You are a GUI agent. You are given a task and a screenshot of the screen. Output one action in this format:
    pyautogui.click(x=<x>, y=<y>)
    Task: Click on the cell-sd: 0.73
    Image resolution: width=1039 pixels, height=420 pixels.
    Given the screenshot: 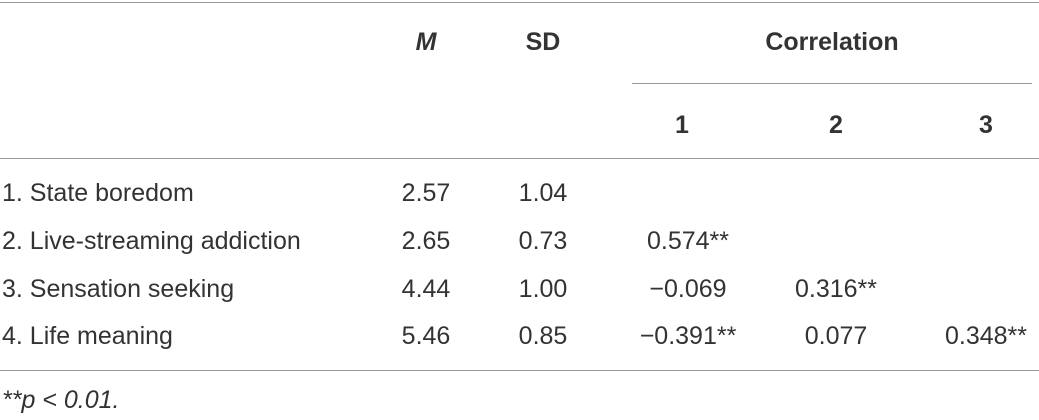 What is the action you would take?
    pyautogui.click(x=543, y=241)
    